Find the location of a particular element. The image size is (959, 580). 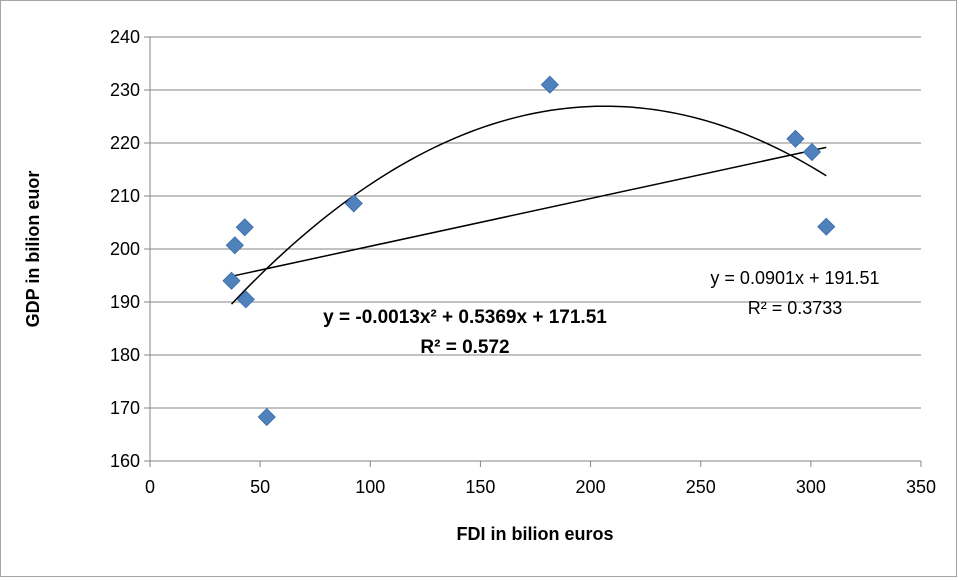

y-tick-label: 190 is located at coordinates (125, 302).